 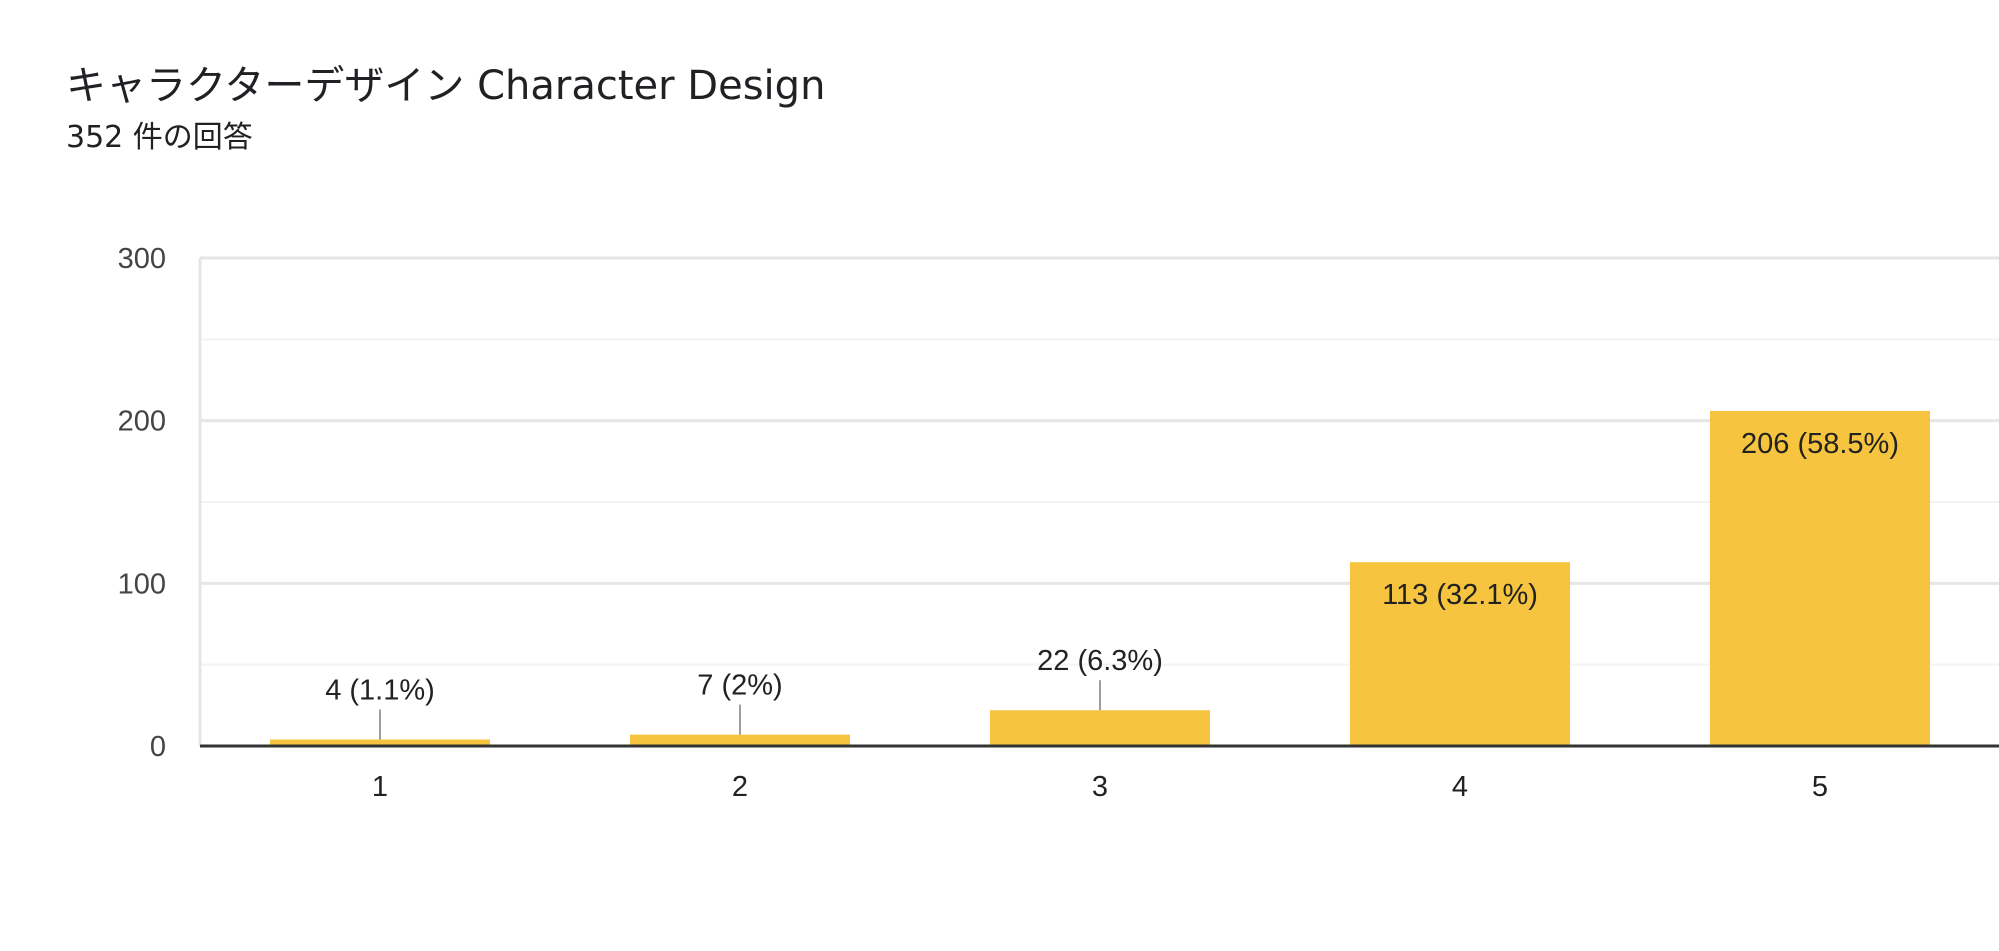 What do you see at coordinates (1460, 595) in the screenshot?
I see `data-label: 113 (32.1%)` at bounding box center [1460, 595].